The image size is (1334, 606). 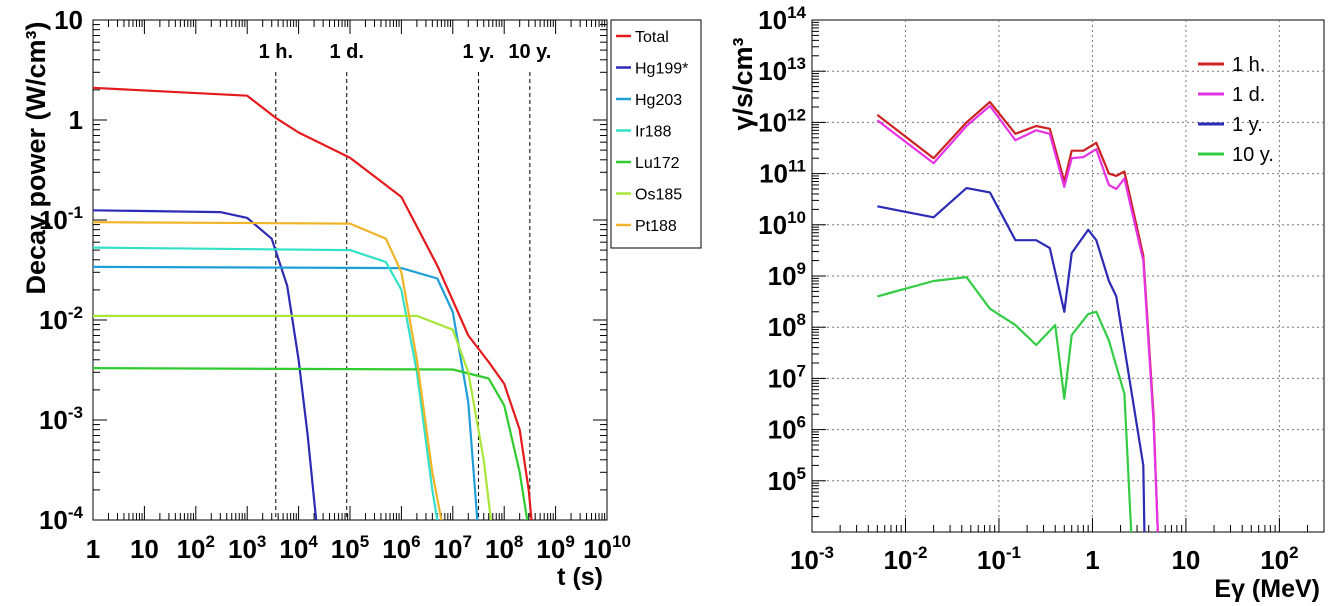 What do you see at coordinates (1248, 65) in the screenshot?
I see `c2-legend-label: 1 h.` at bounding box center [1248, 65].